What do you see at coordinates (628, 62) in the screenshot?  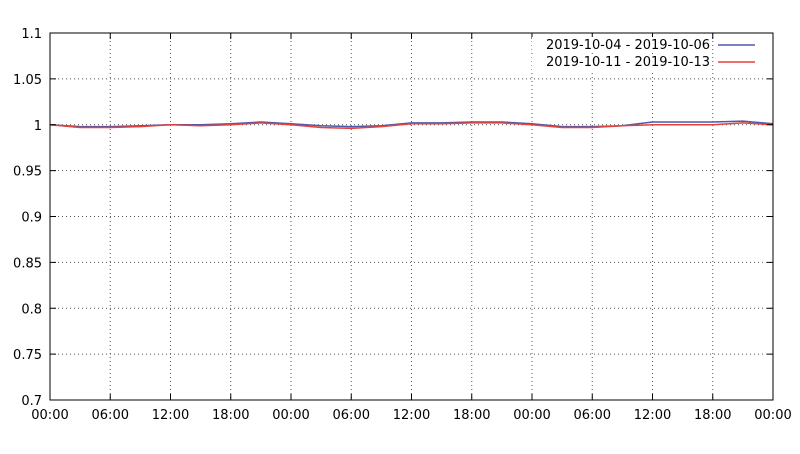 I see `legend-label: 2019-10-11 - 2019-10-13` at bounding box center [628, 62].